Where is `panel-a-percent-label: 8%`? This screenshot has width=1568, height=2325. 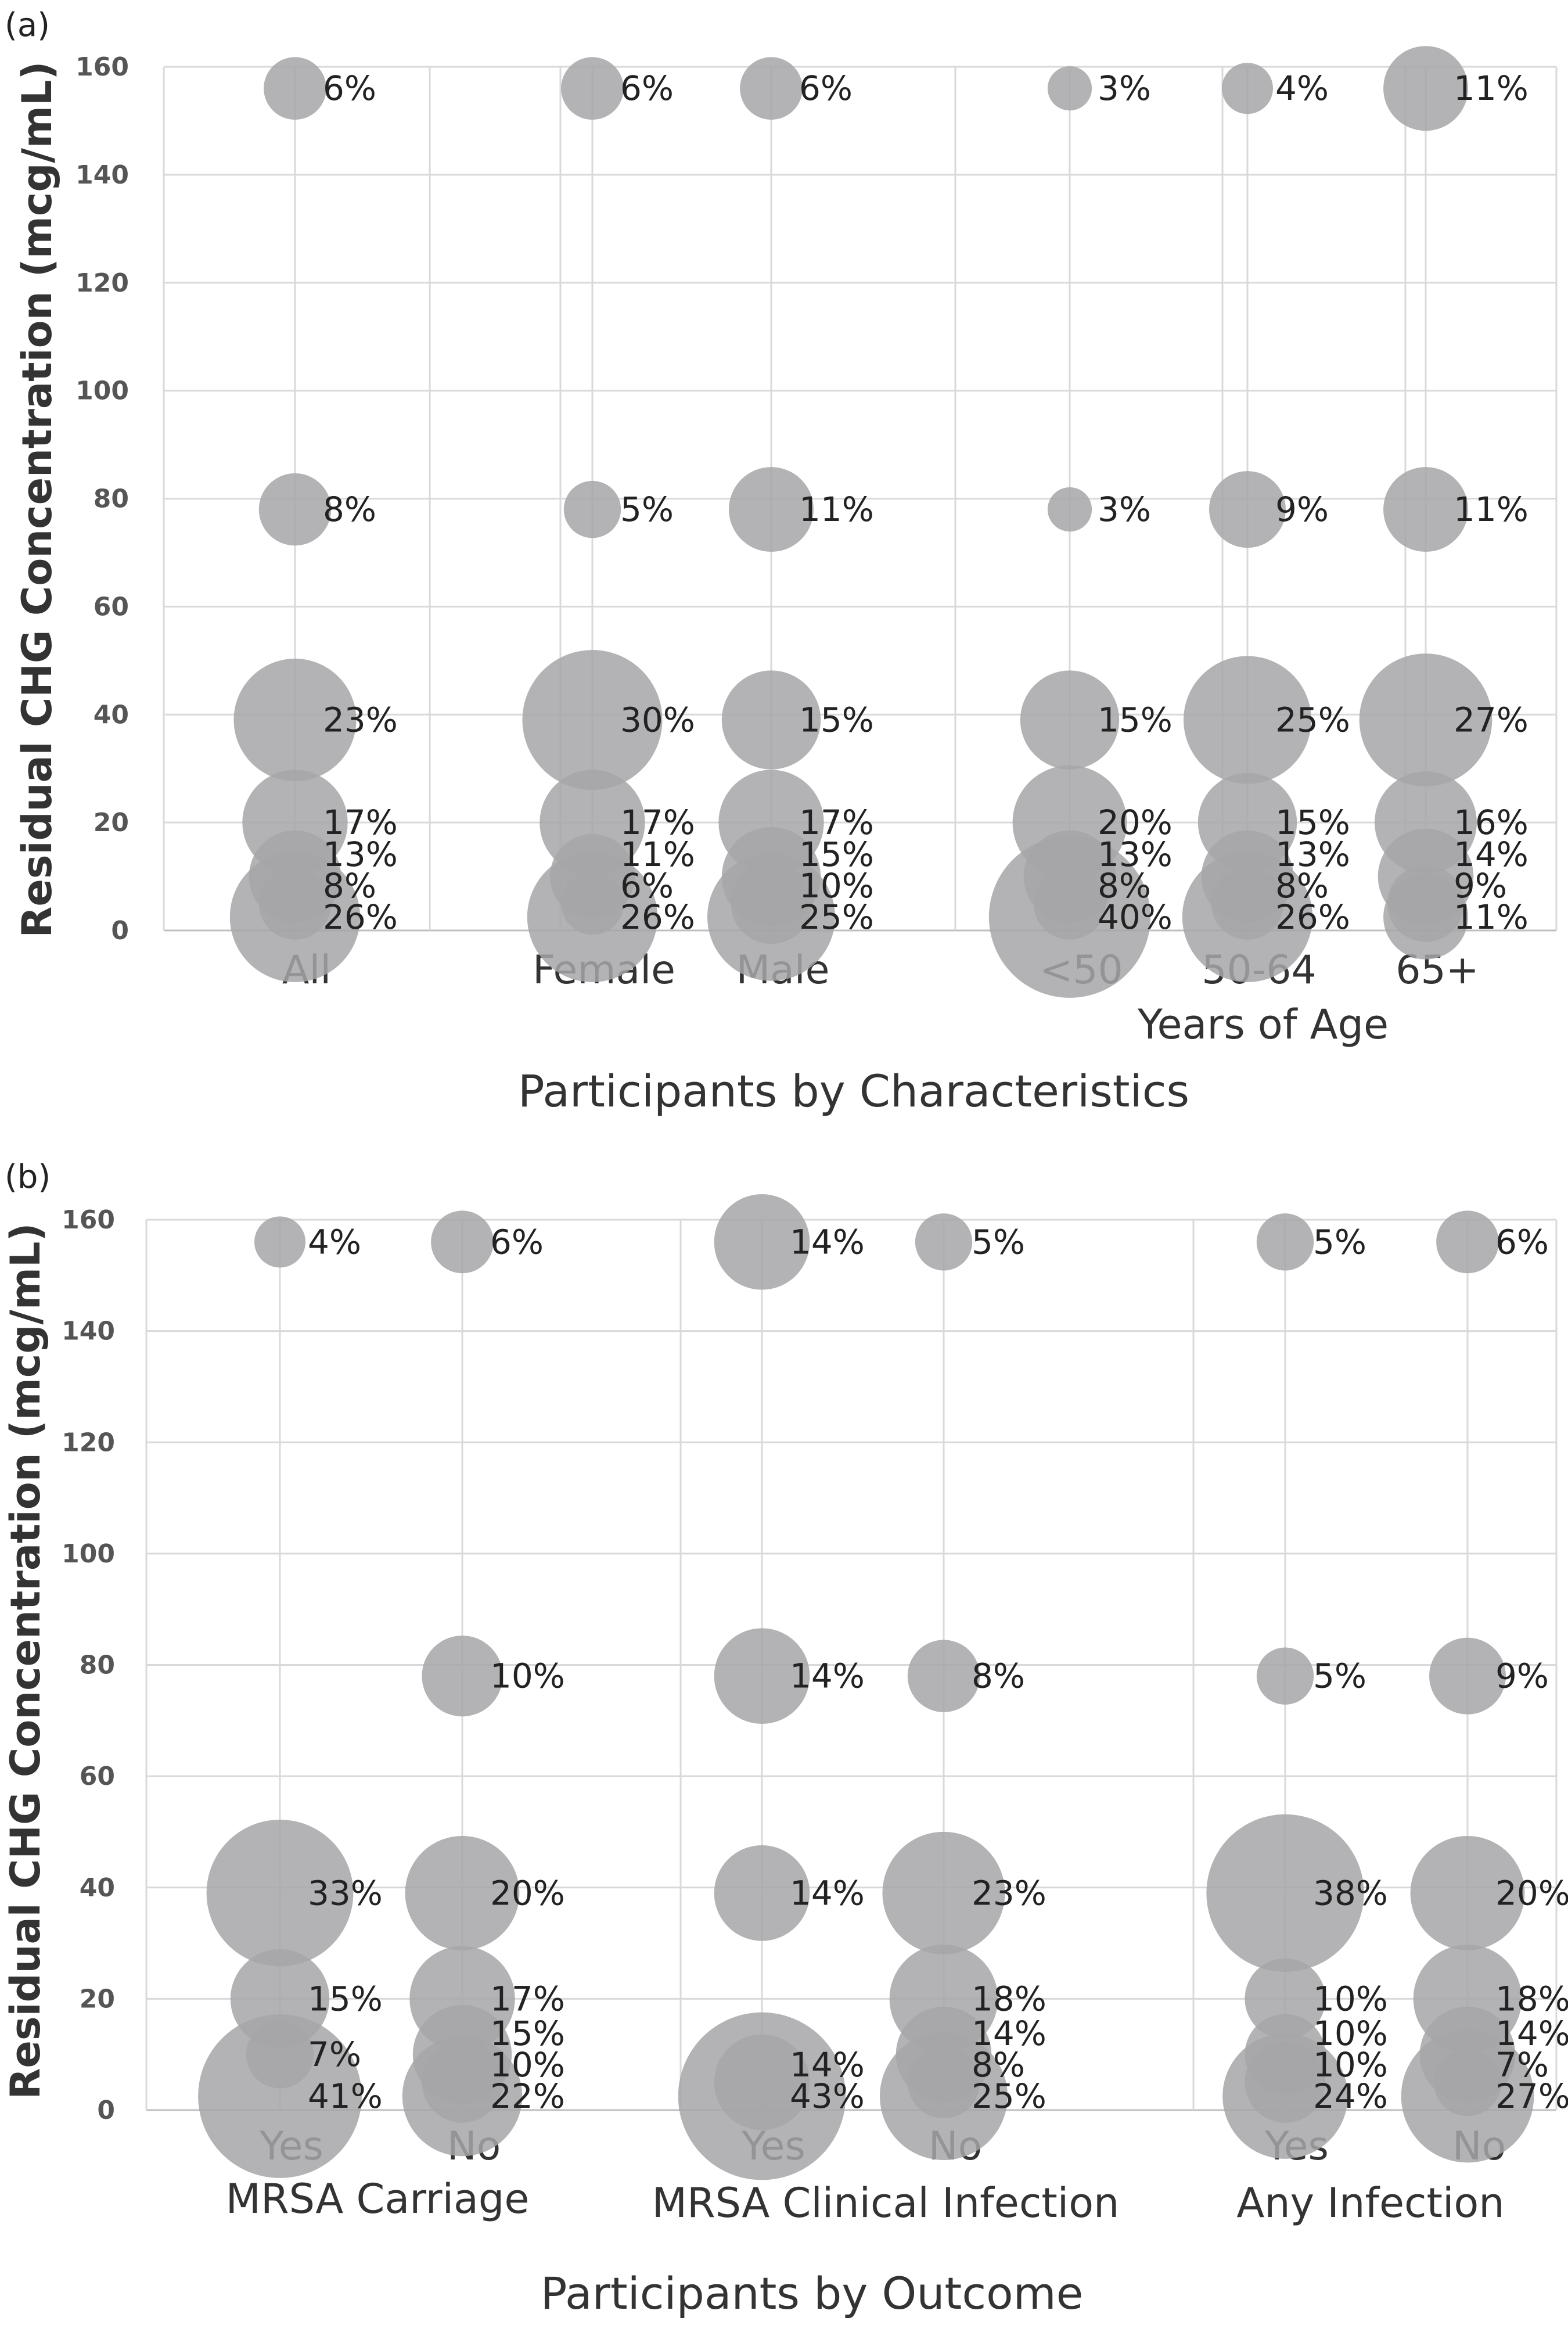
panel-a-percent-label: 8% is located at coordinates (349, 509).